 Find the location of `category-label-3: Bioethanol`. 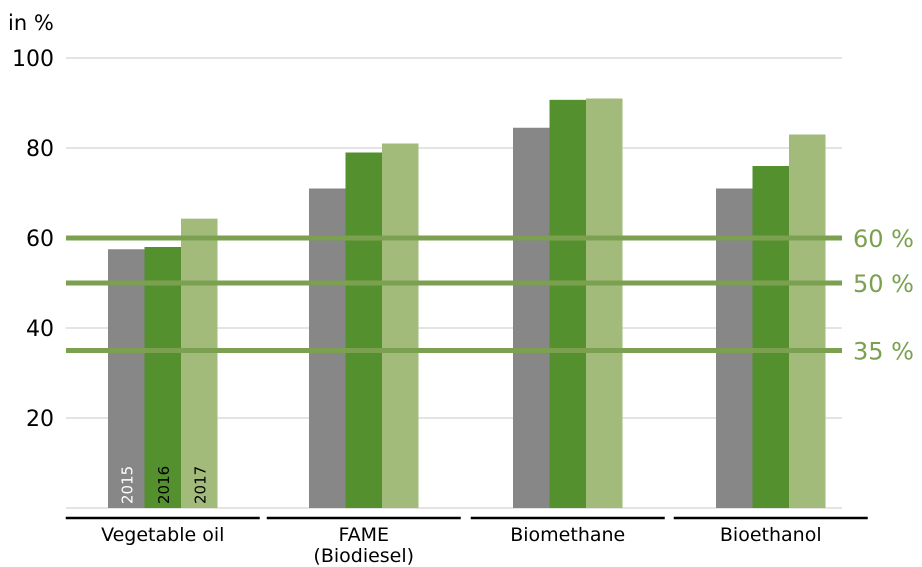

category-label-3: Bioethanol is located at coordinates (771, 535).